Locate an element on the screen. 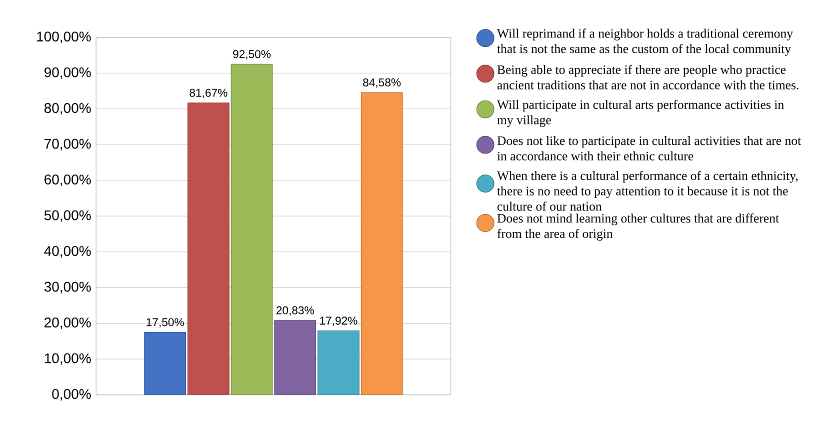 The height and width of the screenshot is (427, 823). y-tick-label: 20,00% is located at coordinates (67, 324).